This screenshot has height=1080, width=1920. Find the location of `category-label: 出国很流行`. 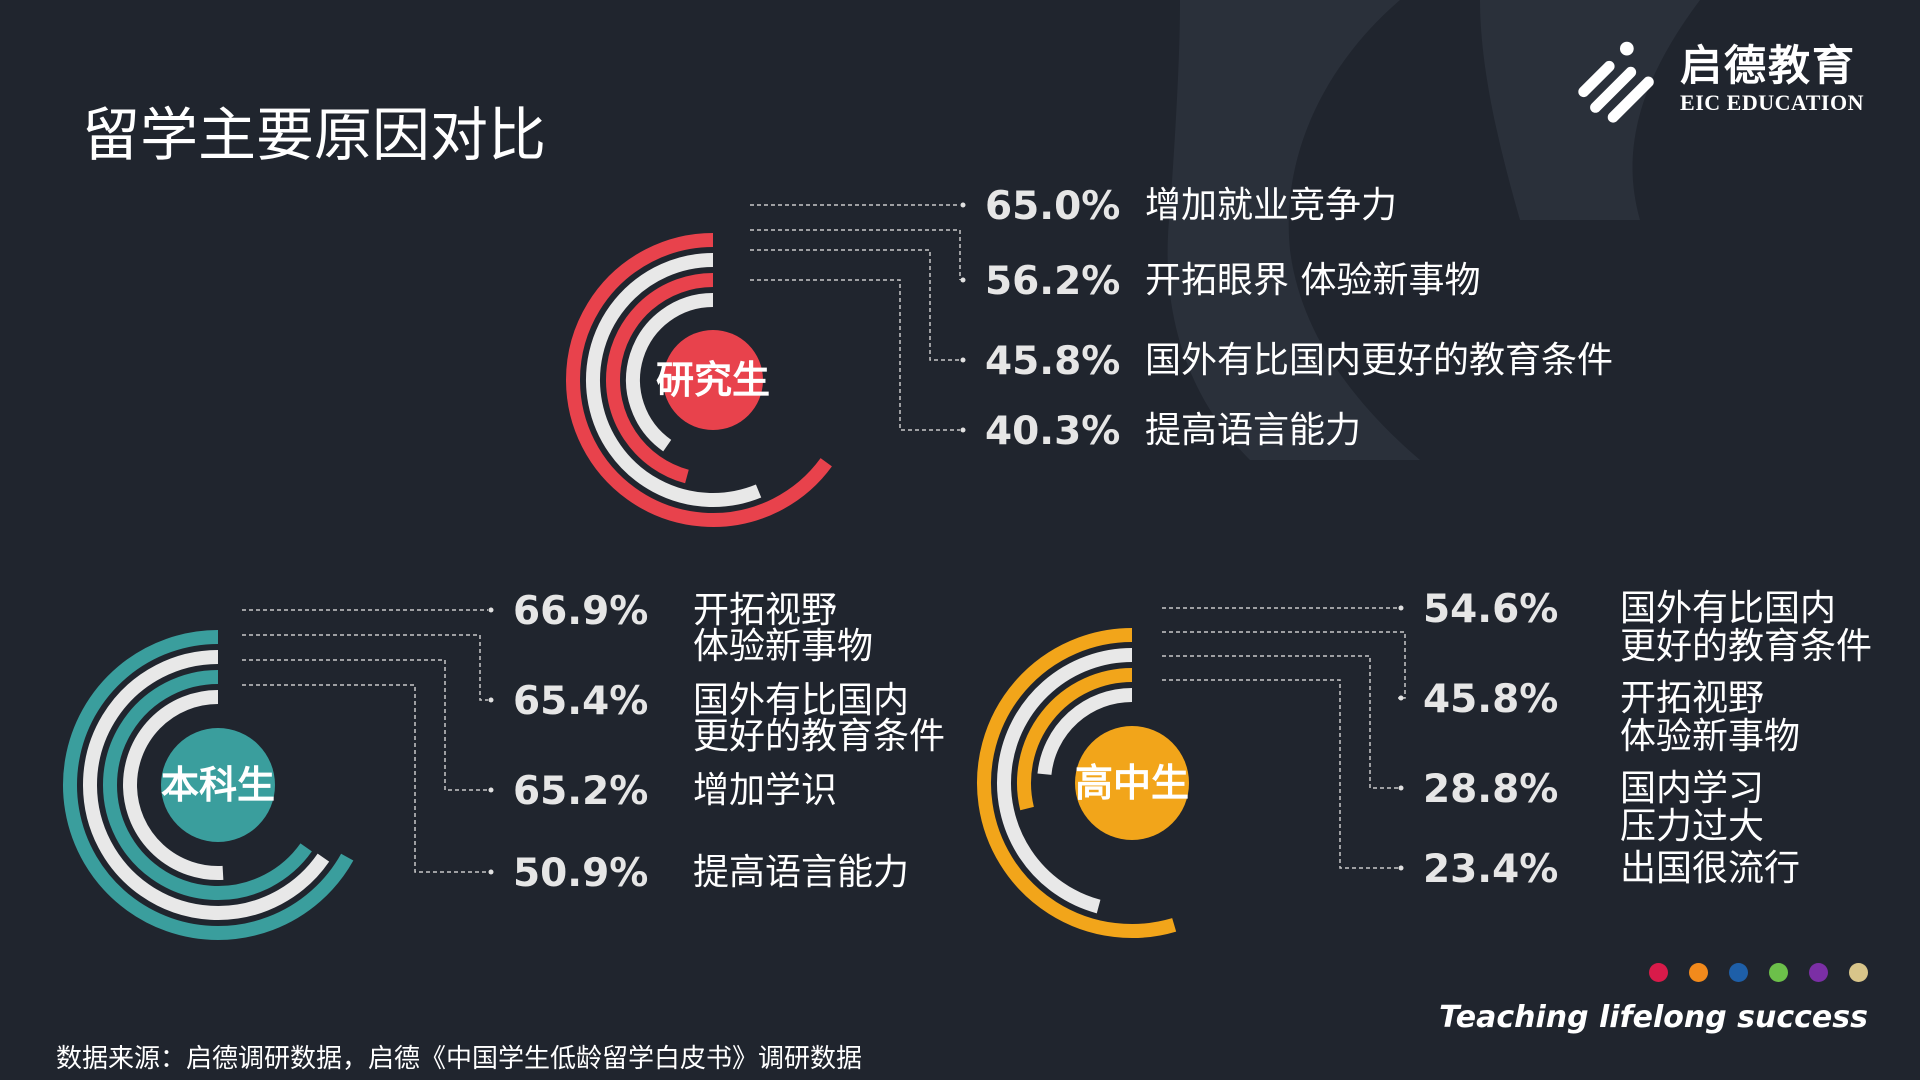

category-label: 出国很流行 is located at coordinates (1710, 868).